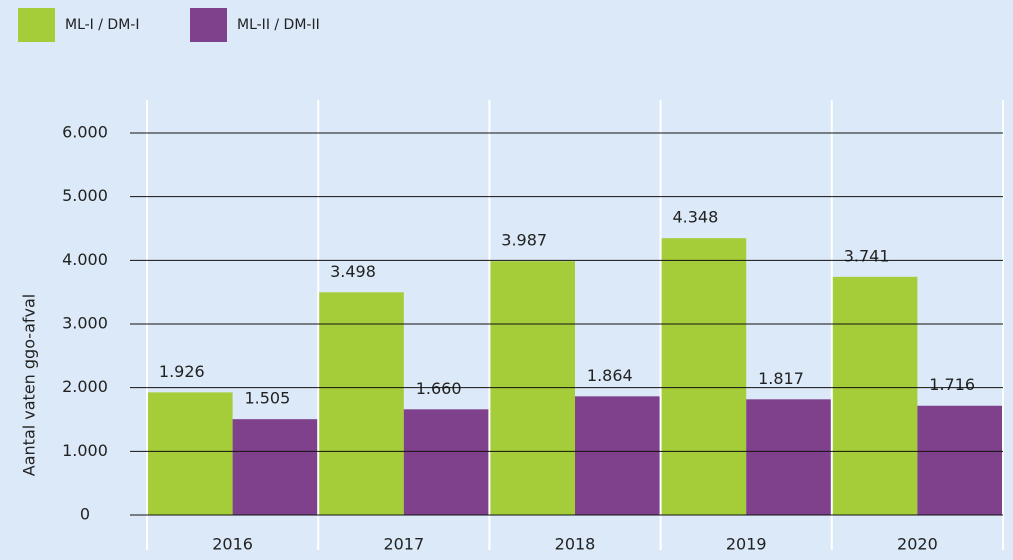  Describe the element at coordinates (278, 25) in the screenshot. I see `legend-label: ML-II / DM-II` at that location.